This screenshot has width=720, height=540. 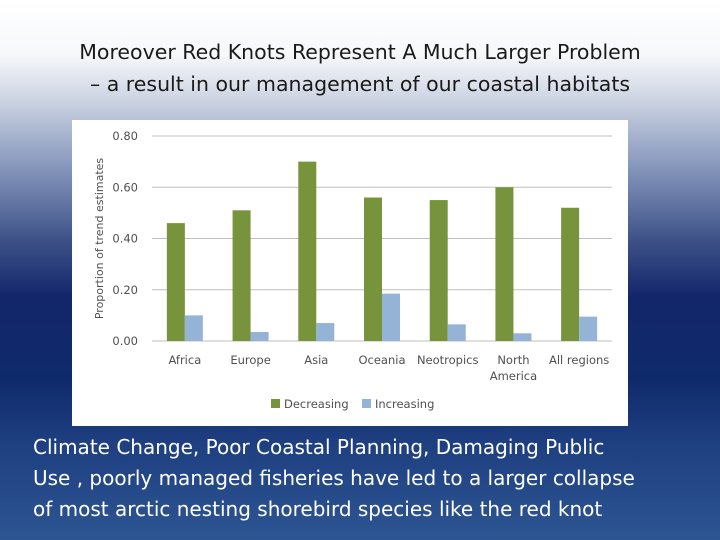 What do you see at coordinates (316, 360) in the screenshot?
I see `x-category-label: Asia` at bounding box center [316, 360].